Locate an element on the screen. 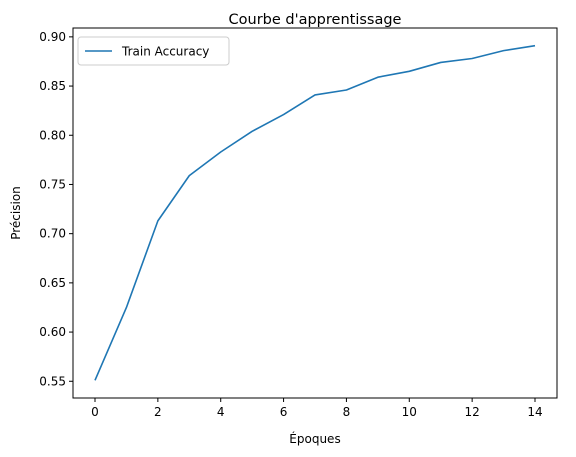 The height and width of the screenshot is (457, 576). legend: Train Accuracy is located at coordinates (153, 51).